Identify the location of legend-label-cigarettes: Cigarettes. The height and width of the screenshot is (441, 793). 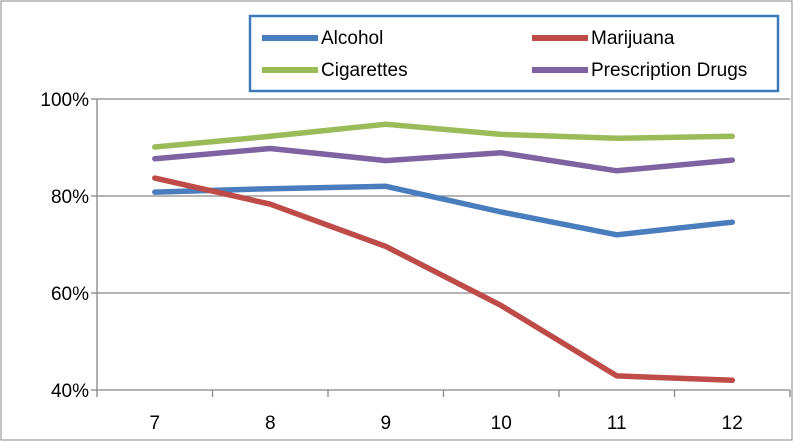
(364, 70).